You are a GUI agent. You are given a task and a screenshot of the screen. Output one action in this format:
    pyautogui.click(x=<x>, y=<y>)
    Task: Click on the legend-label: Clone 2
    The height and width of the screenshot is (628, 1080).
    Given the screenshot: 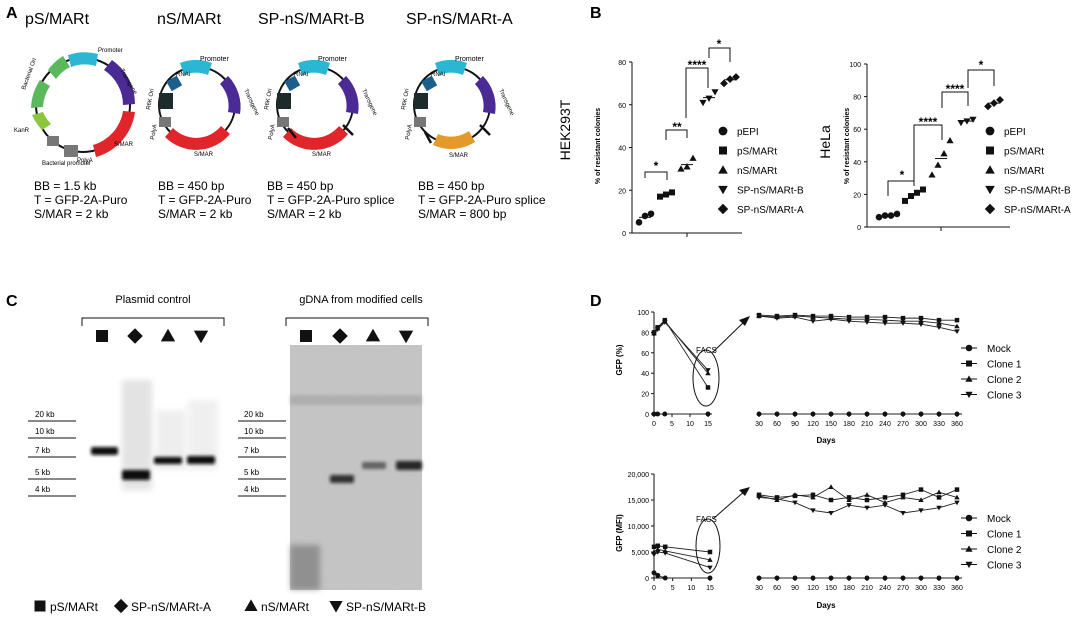 What is the action you would take?
    pyautogui.click(x=1004, y=380)
    